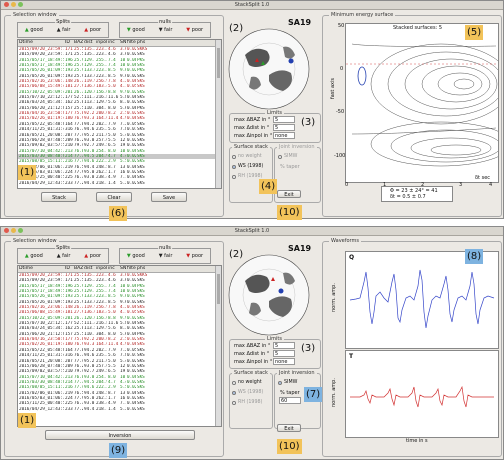 Image resolution: width=504 pixels, height=460 pixels. What do you see at coordinates (114, 197) in the screenshot?
I see `clear-button: Clear` at bounding box center [114, 197].